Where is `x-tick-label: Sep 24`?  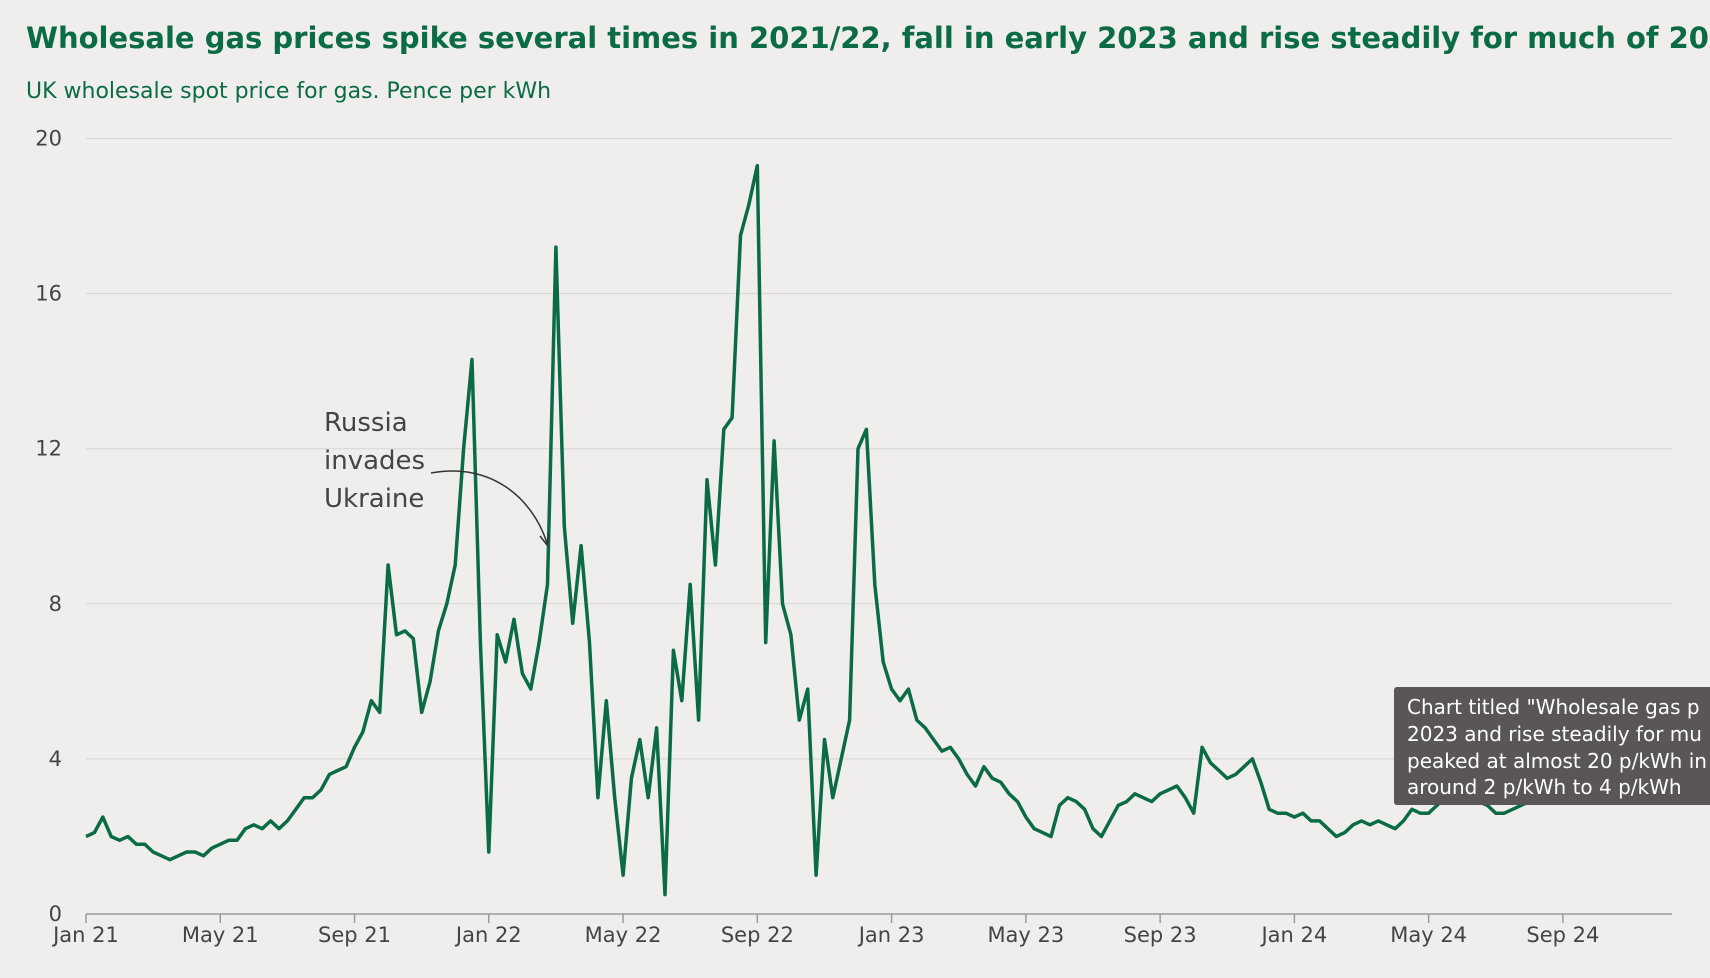 x-tick-label: Sep 24 is located at coordinates (1562, 935).